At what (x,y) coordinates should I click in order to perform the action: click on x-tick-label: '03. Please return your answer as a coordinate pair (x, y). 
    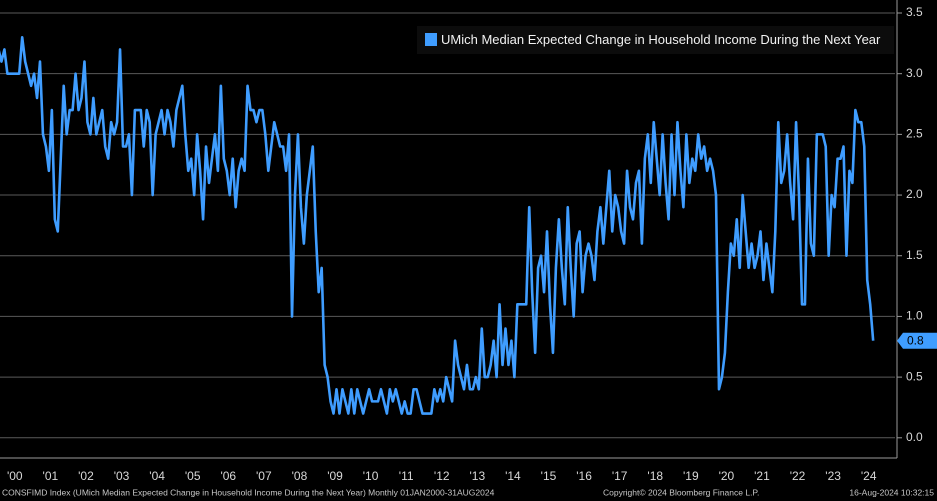
    Looking at the image, I should click on (122, 476).